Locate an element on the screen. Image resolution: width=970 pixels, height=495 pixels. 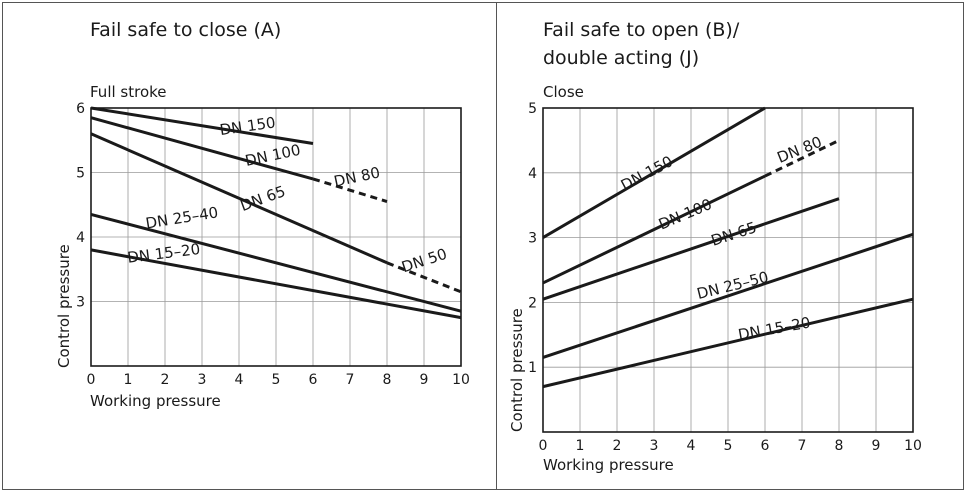
chart-a-title: Fail safe to close (A) is located at coordinates (185, 30).